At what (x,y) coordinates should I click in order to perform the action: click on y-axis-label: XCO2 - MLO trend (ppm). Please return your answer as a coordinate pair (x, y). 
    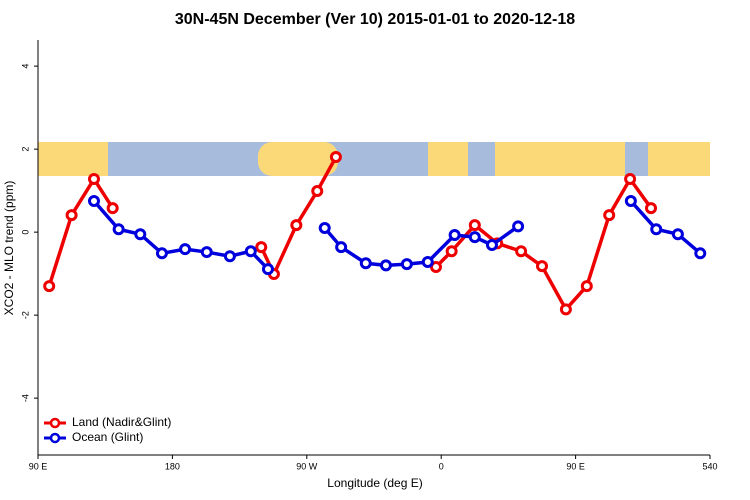
    Looking at the image, I should click on (9, 248).